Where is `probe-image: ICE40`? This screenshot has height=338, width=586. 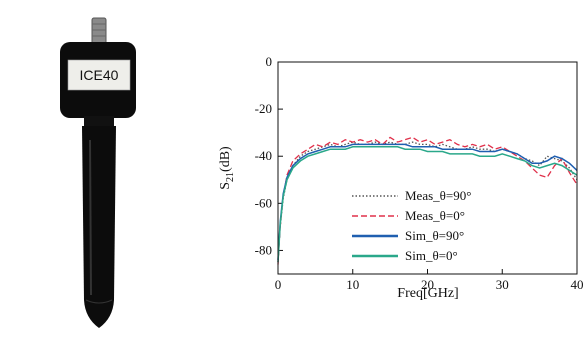
probe-image: ICE40 is located at coordinates (98, 172).